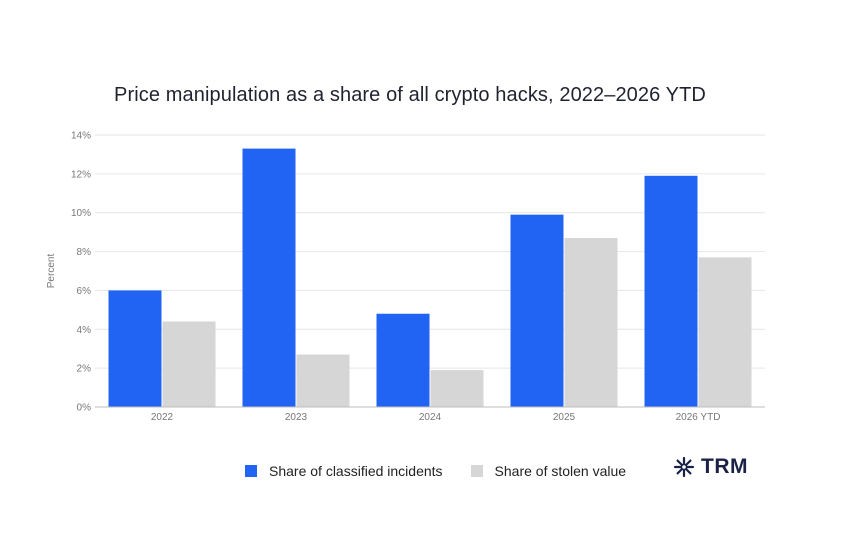 The image size is (850, 560). What do you see at coordinates (560, 471) in the screenshot?
I see `legend-label-stolen-value: Share of stolen value` at bounding box center [560, 471].